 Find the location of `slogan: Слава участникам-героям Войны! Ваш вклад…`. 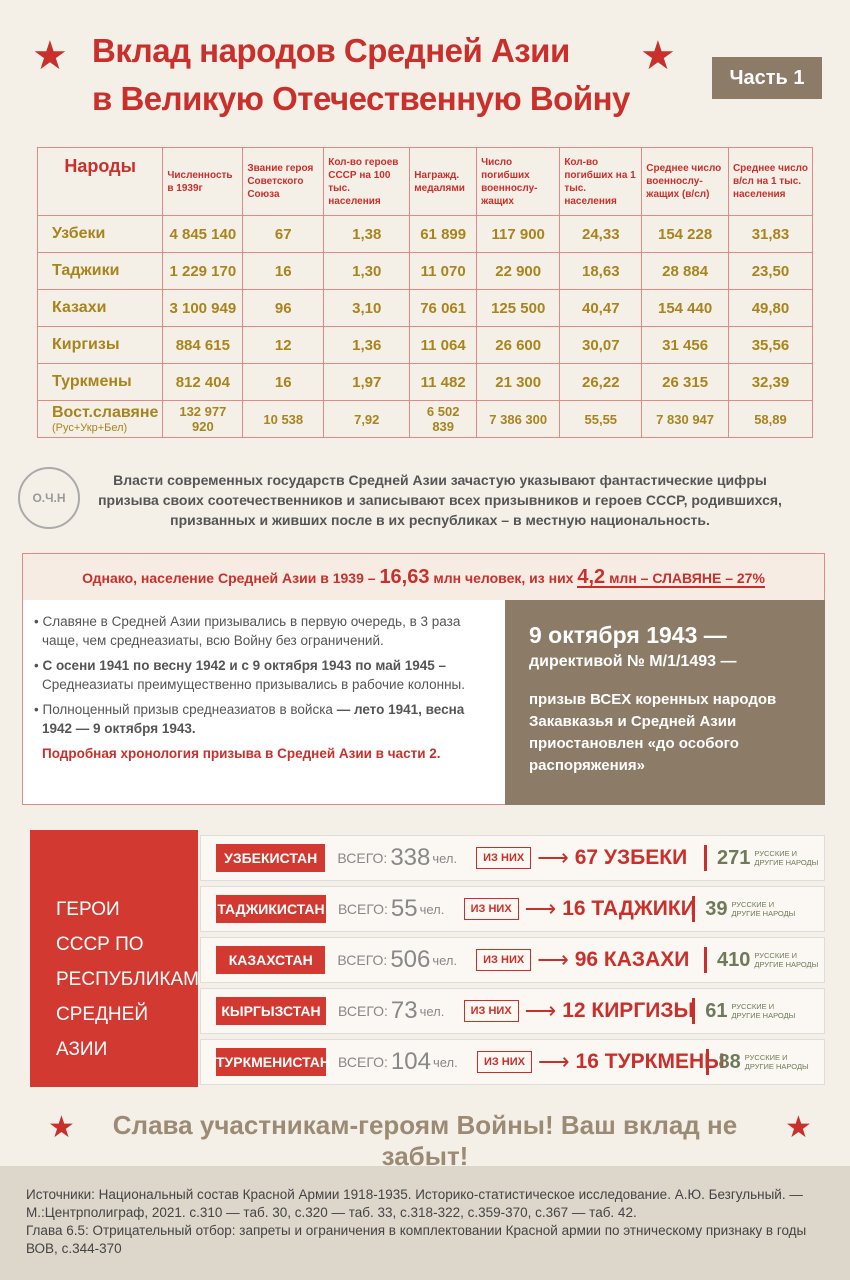

slogan: Слава участникам-героям Войны! Ваш вклад… is located at coordinates (425, 1140).